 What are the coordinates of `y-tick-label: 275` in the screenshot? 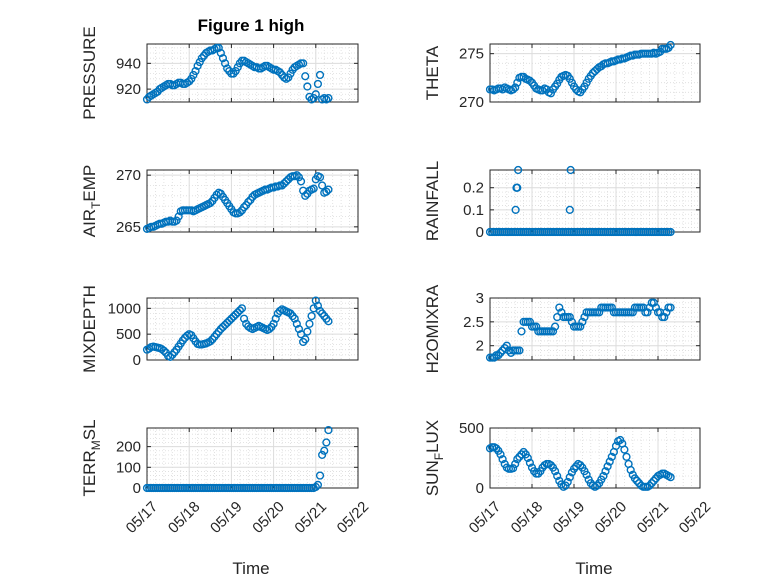 It's located at (471, 54).